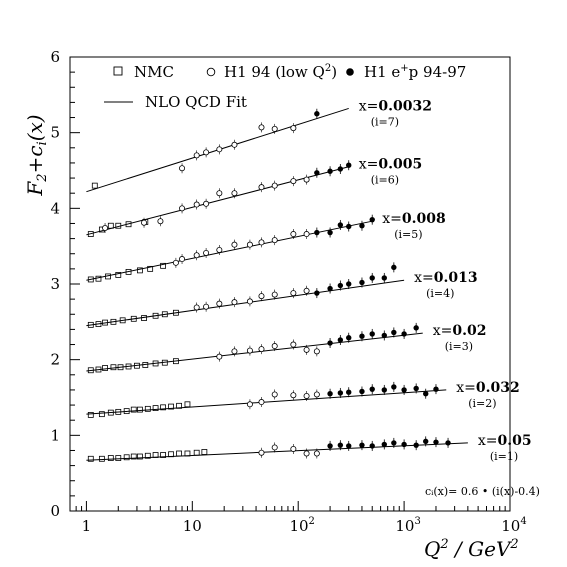 This screenshot has width=567, height=567. I want to click on y-axis-title: F2+ci(x), so click(36, 155).